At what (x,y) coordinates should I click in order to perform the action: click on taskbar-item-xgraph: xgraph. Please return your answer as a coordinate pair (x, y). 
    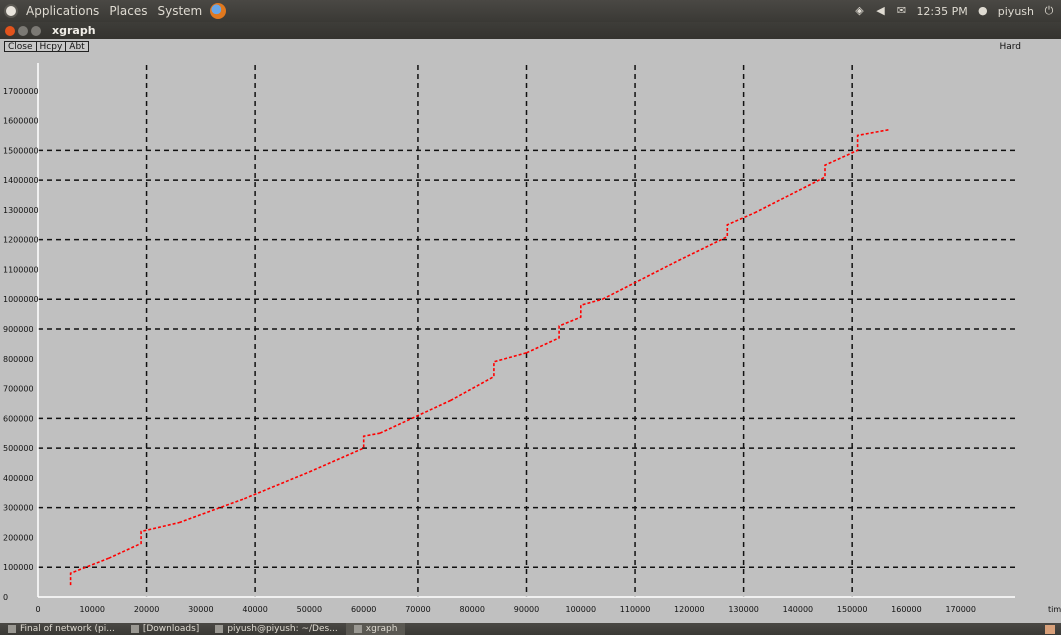
    Looking at the image, I should click on (375, 629).